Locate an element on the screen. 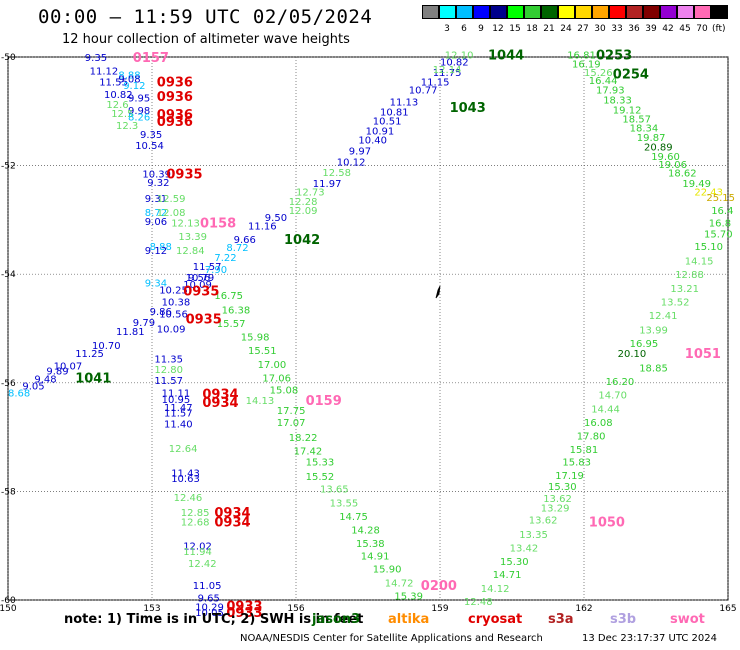  wave-height-value: 18.22 is located at coordinates (303, 438).